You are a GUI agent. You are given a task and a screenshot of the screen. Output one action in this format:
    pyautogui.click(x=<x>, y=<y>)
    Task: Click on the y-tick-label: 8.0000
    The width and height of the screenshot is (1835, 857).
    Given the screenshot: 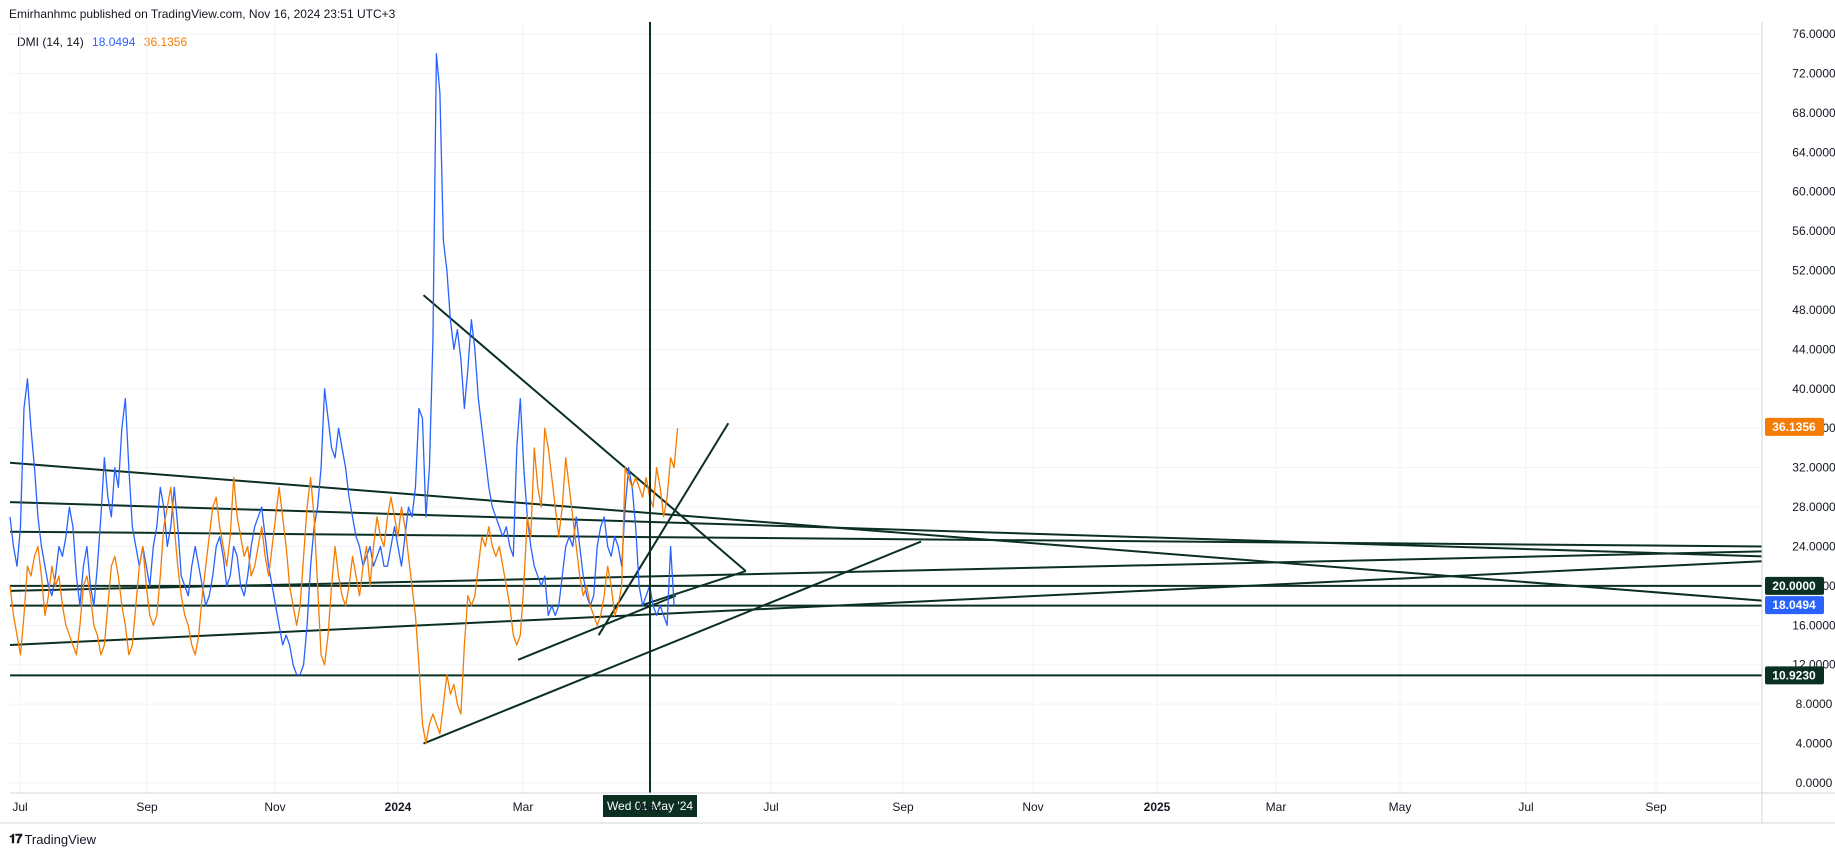 What is the action you would take?
    pyautogui.click(x=1814, y=704)
    